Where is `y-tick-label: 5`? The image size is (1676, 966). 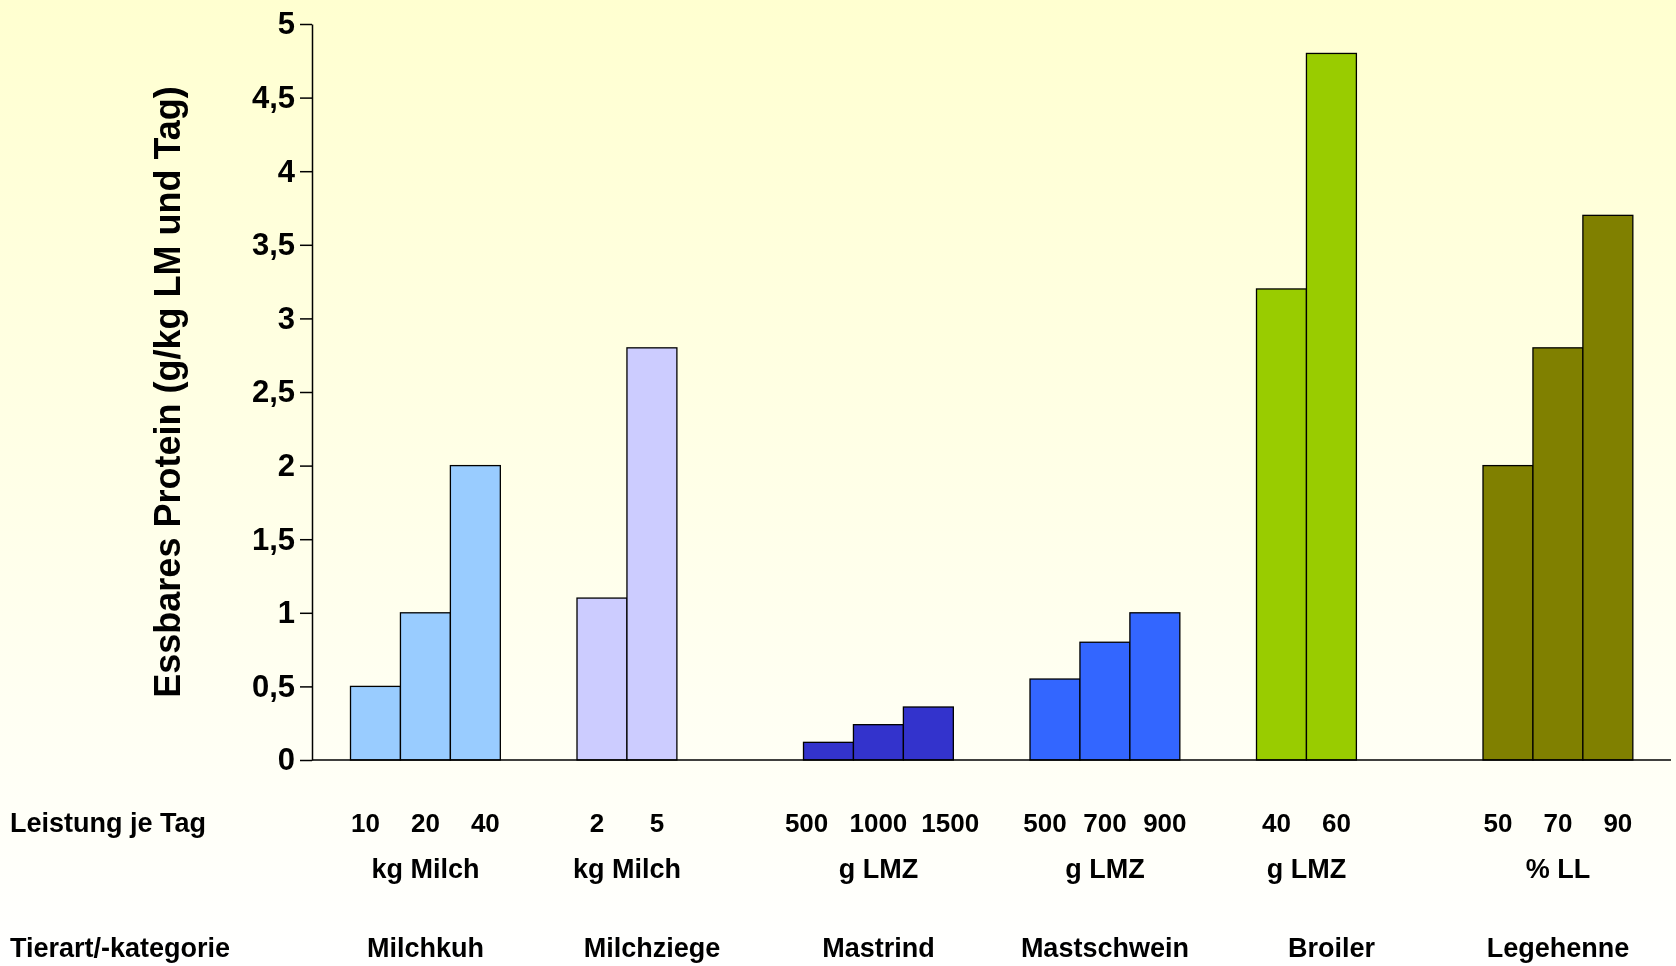
y-tick-label: 5 is located at coordinates (286, 24).